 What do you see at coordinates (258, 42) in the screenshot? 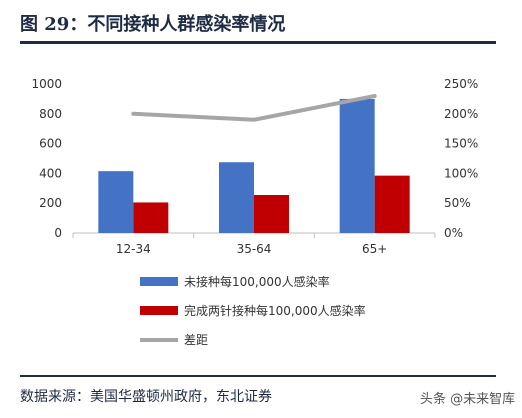
I see `title-rule` at bounding box center [258, 42].